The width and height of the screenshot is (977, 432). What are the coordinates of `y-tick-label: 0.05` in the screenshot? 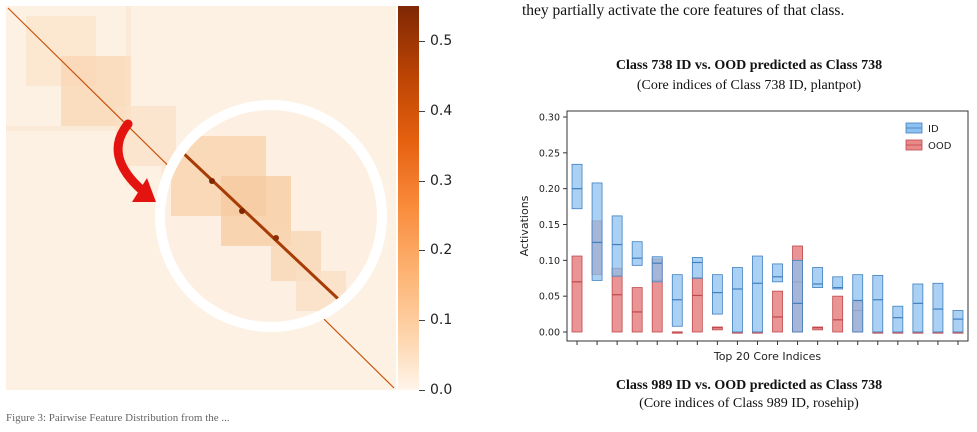 It's located at (549, 297).